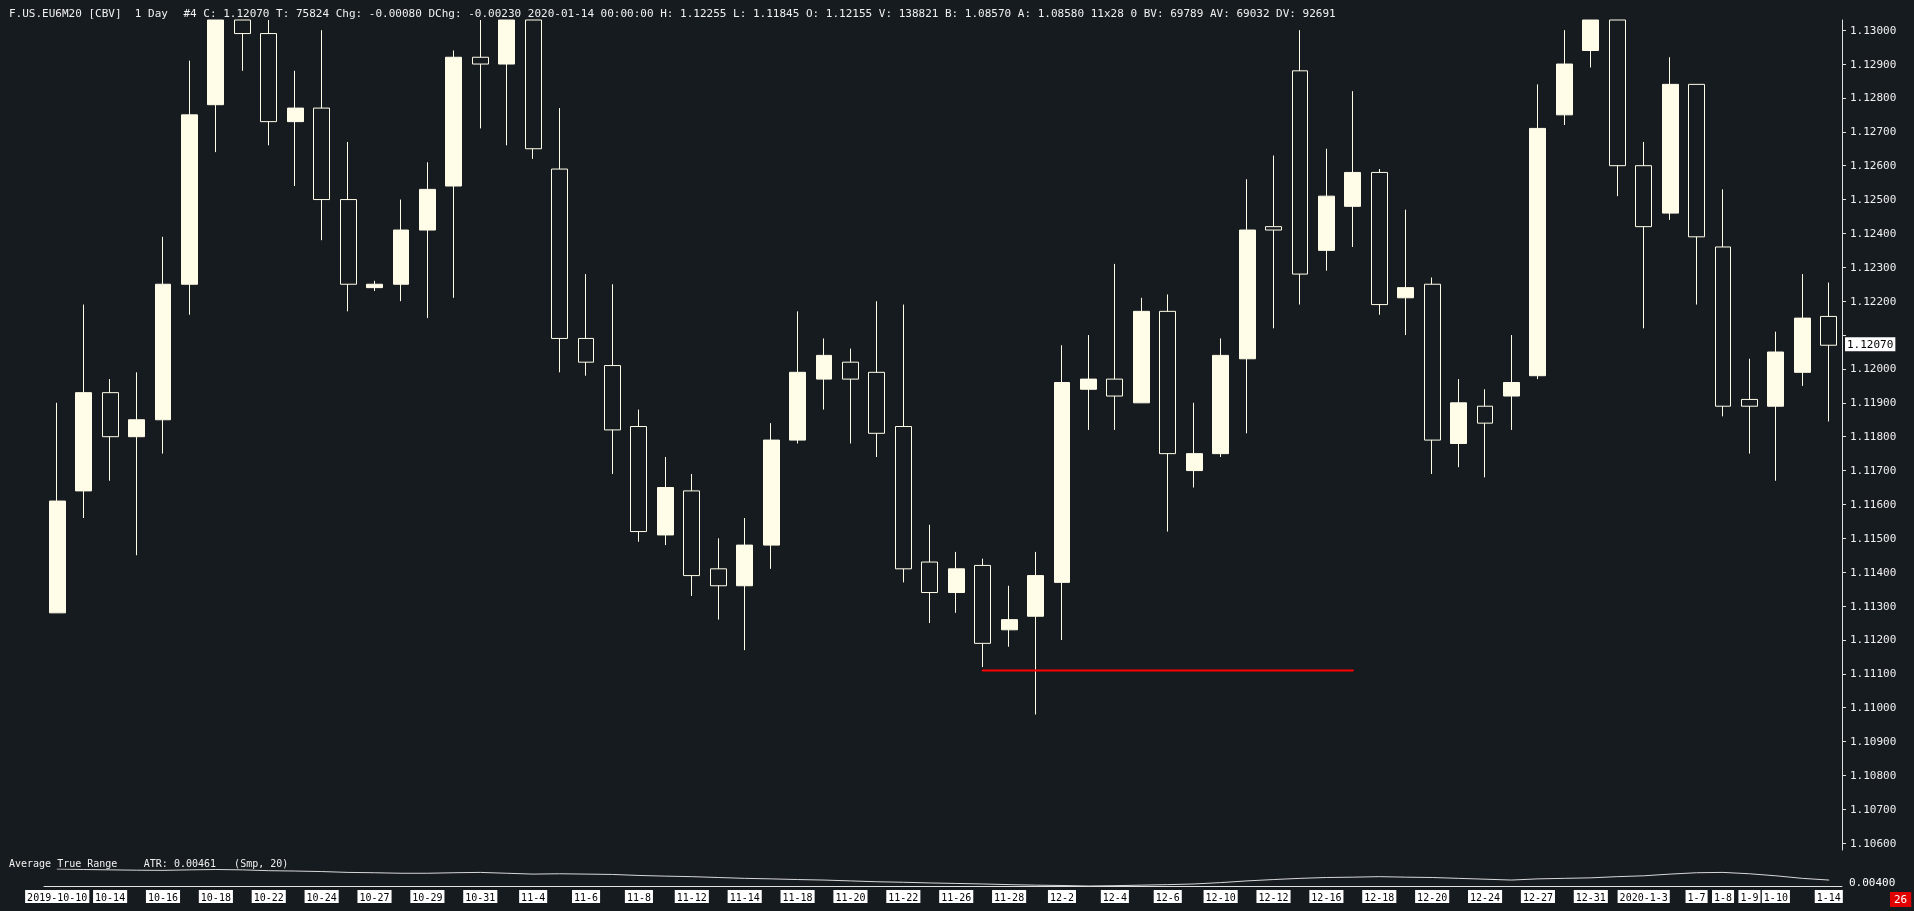 The width and height of the screenshot is (1914, 911). What do you see at coordinates (1009, 897) in the screenshot?
I see `x-tick-label: 11-28` at bounding box center [1009, 897].